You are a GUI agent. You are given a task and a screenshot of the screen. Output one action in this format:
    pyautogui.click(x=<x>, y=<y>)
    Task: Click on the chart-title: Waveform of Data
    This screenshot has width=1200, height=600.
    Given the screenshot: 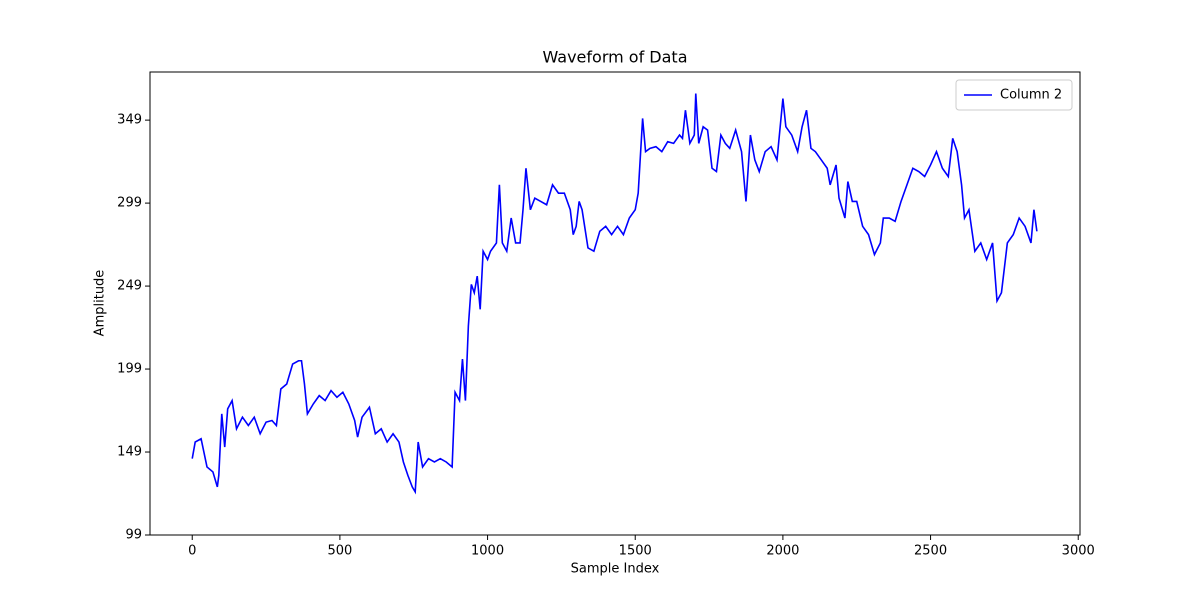 What is the action you would take?
    pyautogui.click(x=614, y=57)
    